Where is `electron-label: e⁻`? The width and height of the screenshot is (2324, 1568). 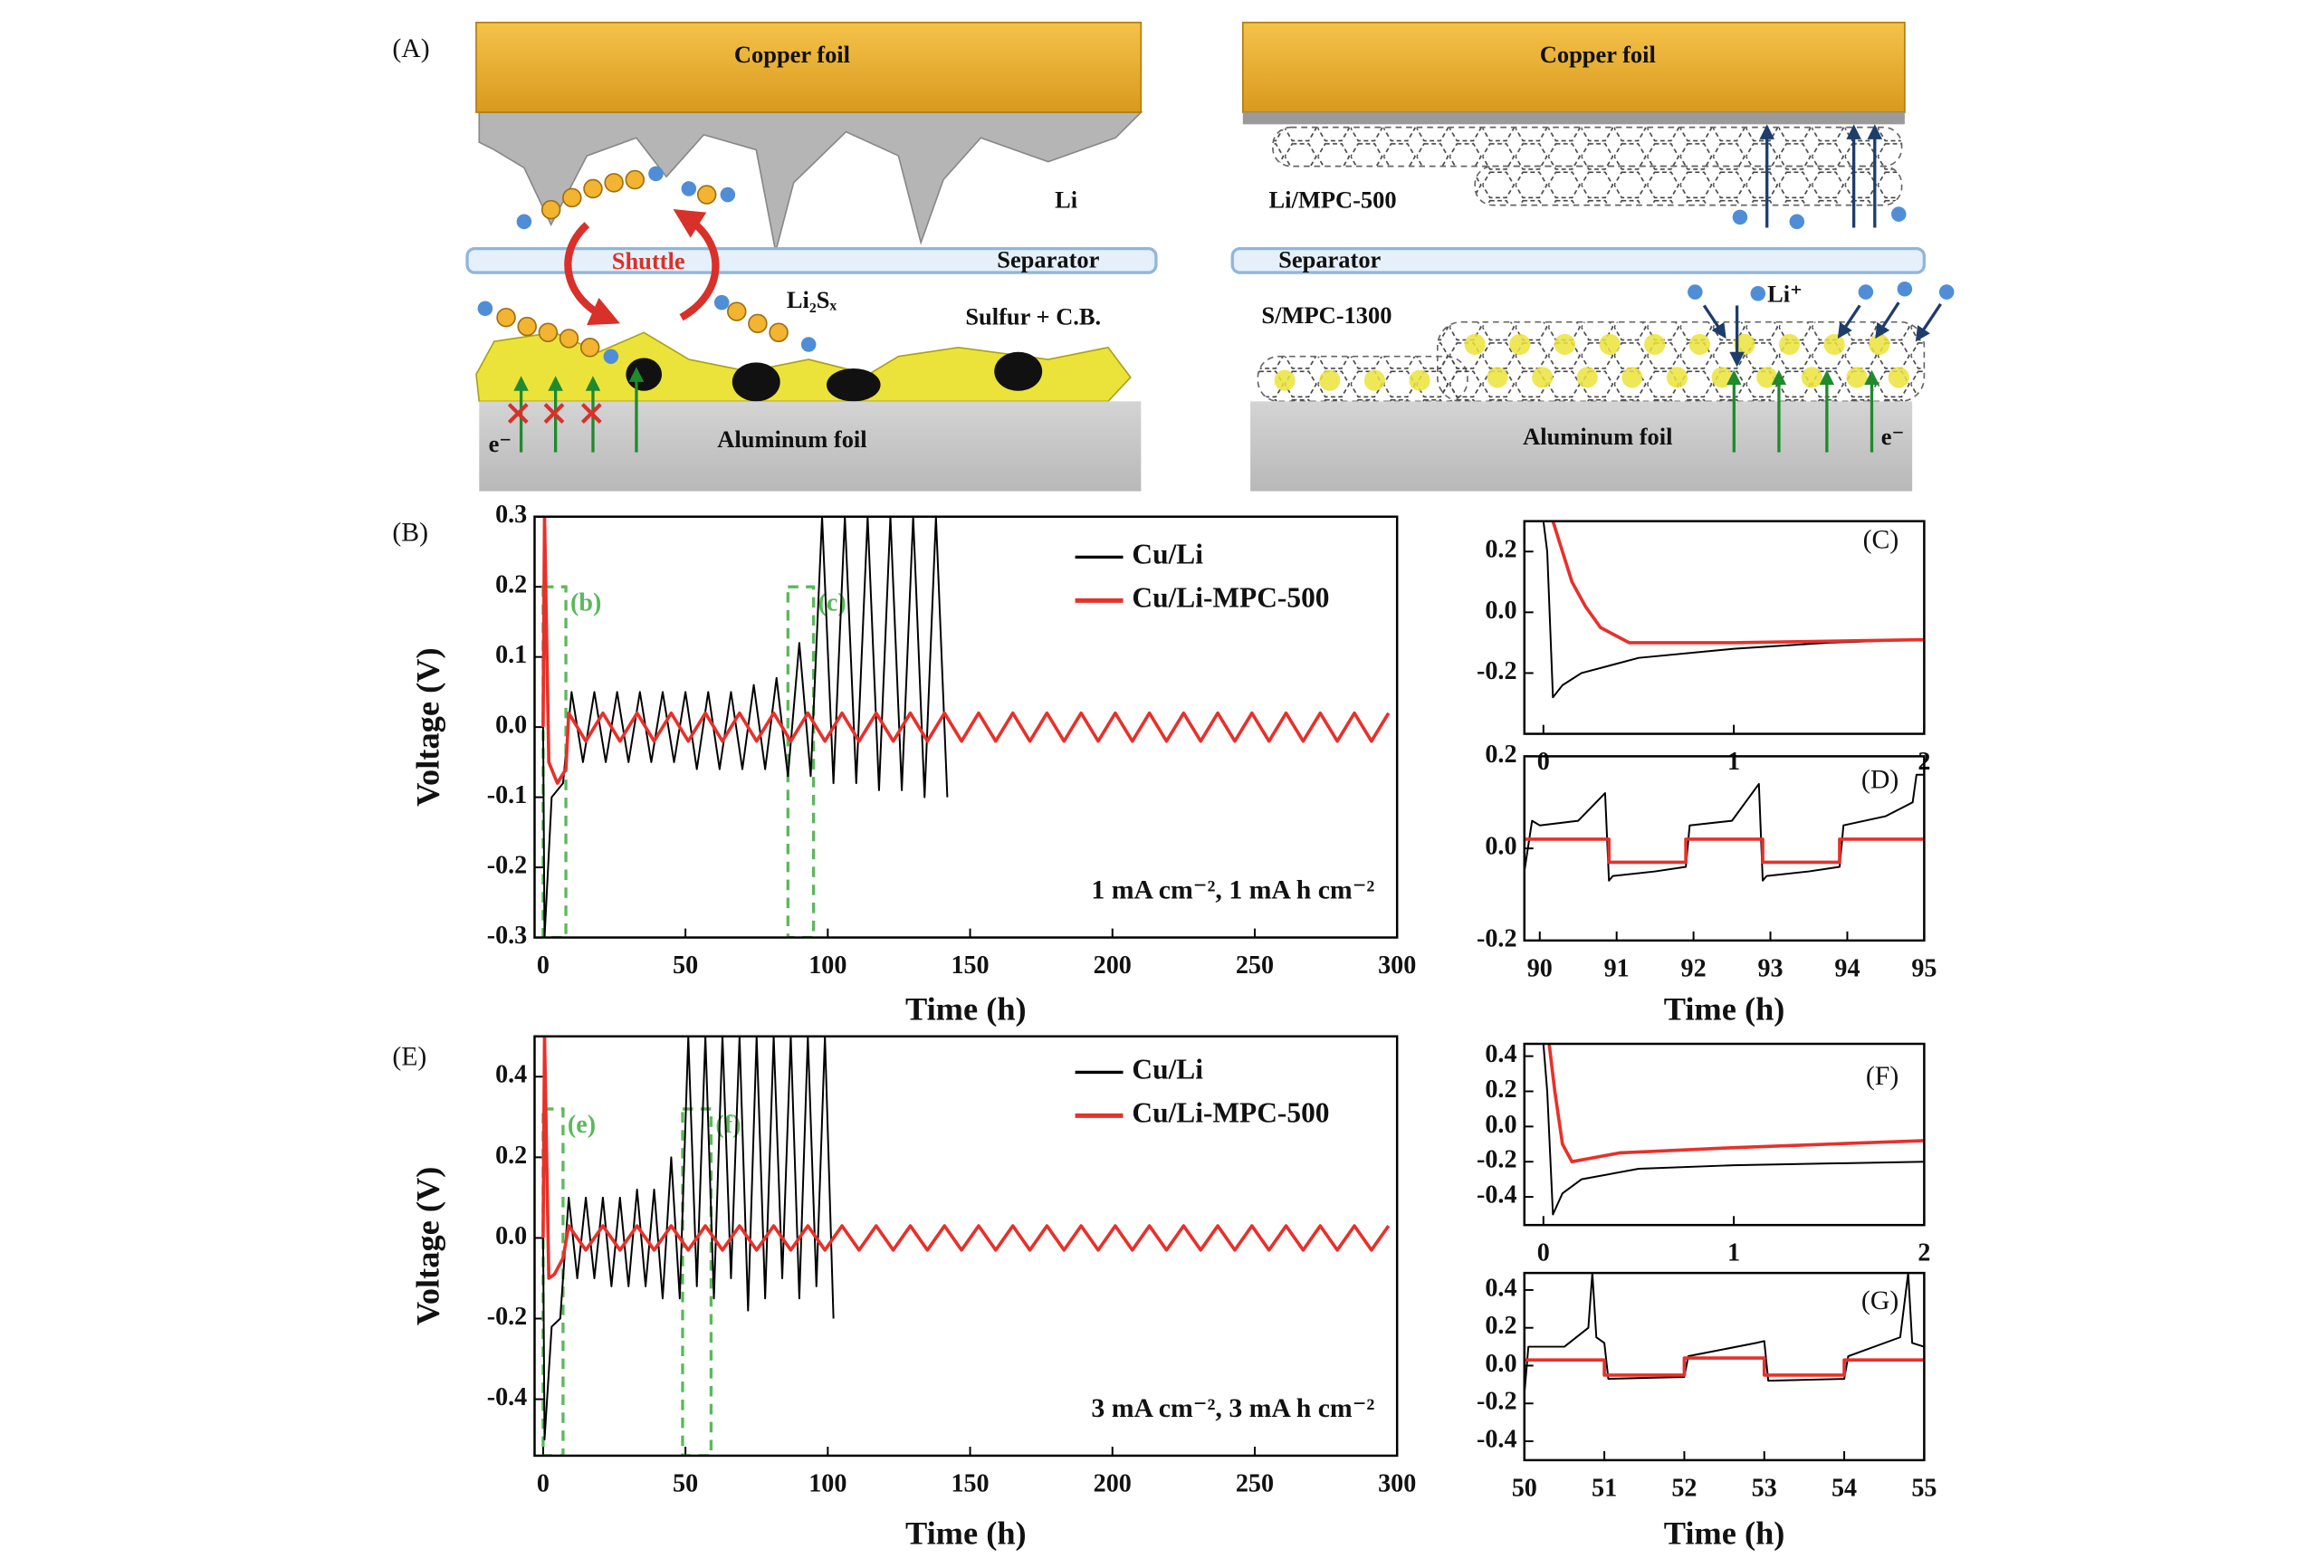
electron-label: e⁻ is located at coordinates (500, 443).